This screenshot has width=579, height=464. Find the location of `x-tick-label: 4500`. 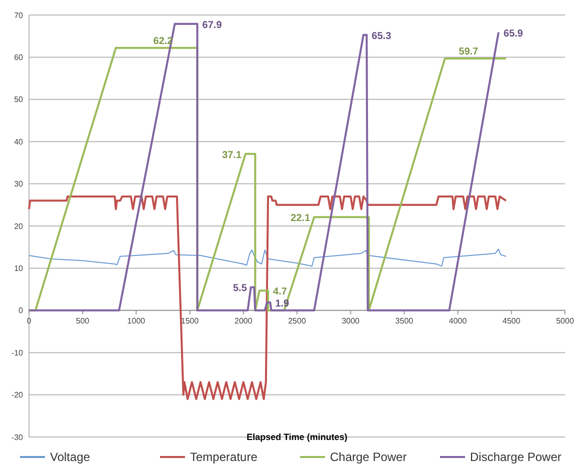

x-tick-label: 4500 is located at coordinates (511, 321).